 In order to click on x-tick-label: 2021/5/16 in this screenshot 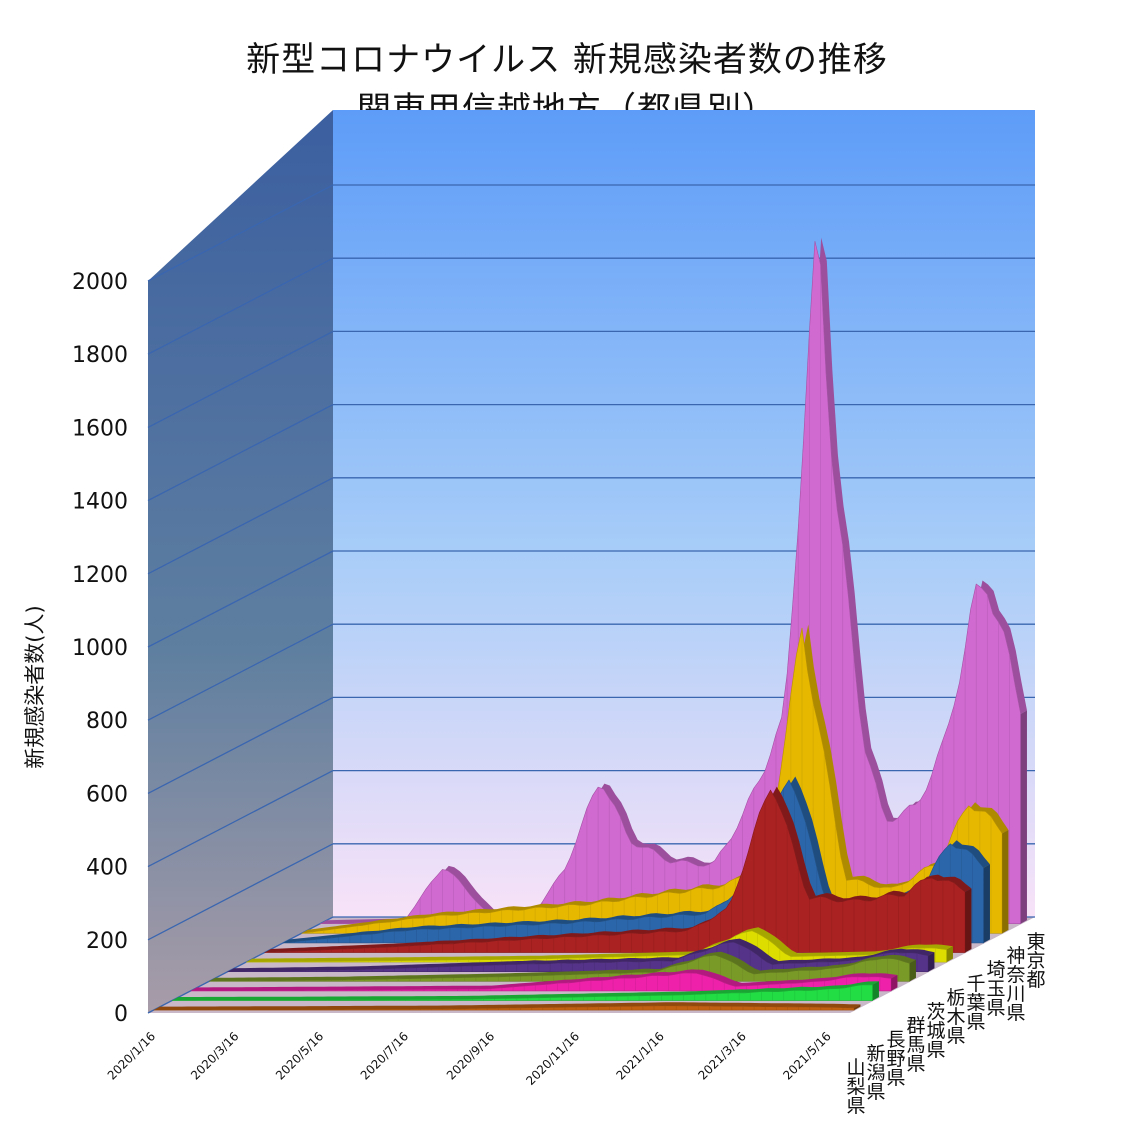, I will do `click(806, 1055)`.